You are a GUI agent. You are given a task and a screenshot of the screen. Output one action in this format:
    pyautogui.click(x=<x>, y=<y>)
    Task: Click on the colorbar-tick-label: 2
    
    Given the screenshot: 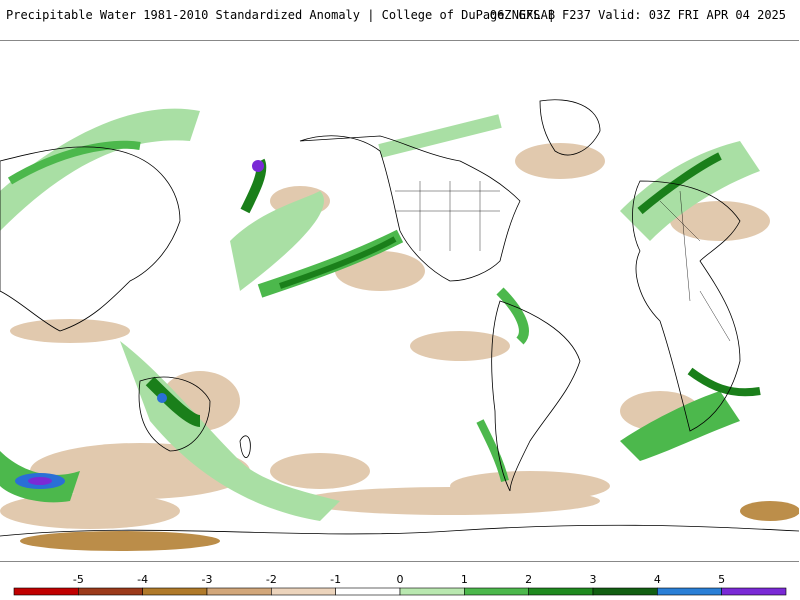 What is the action you would take?
    pyautogui.click(x=528, y=579)
    